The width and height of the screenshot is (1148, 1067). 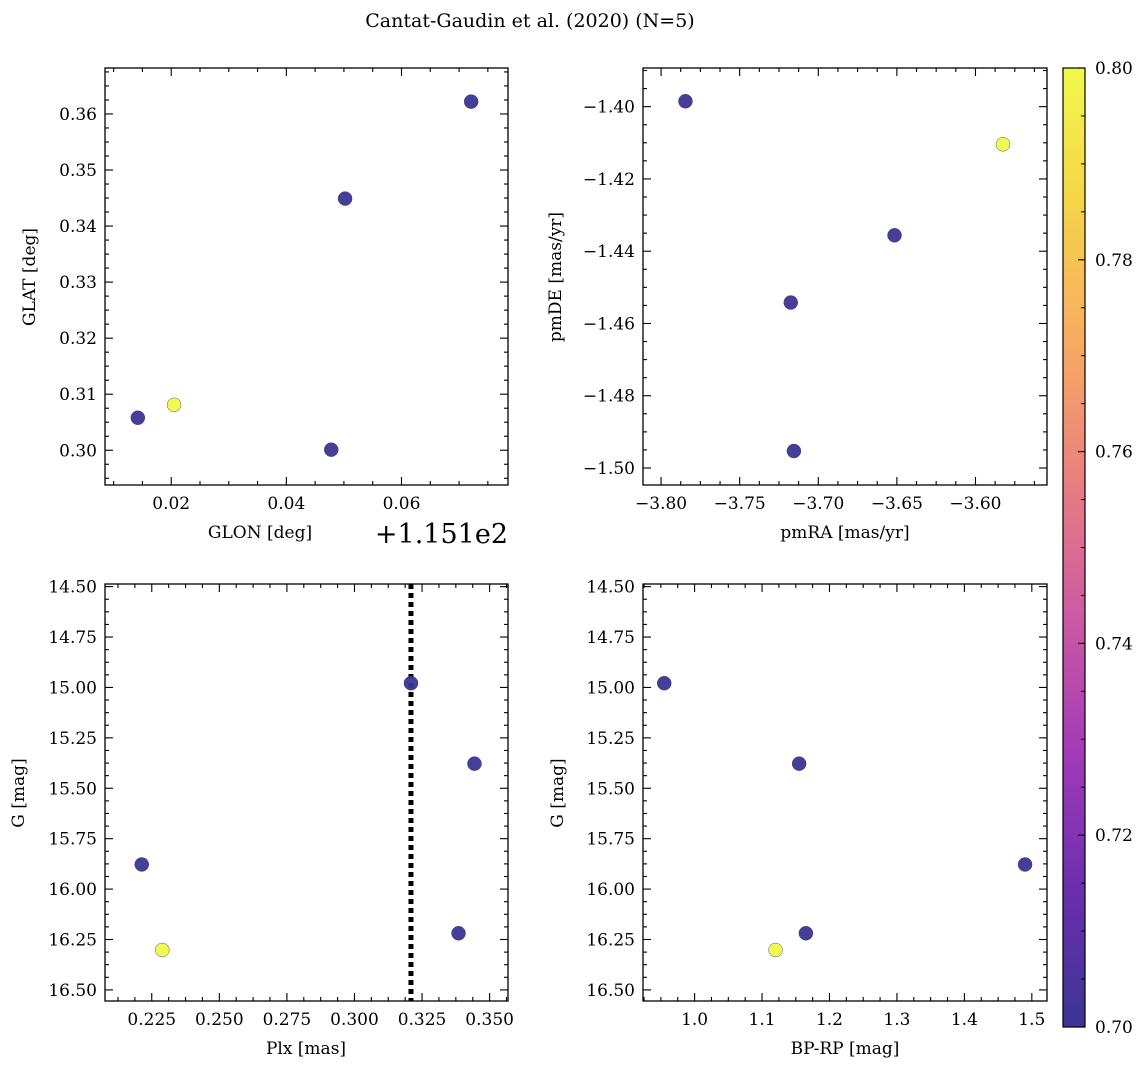 What do you see at coordinates (260, 533) in the screenshot?
I see `x-axis-label: GLON [deg]` at bounding box center [260, 533].